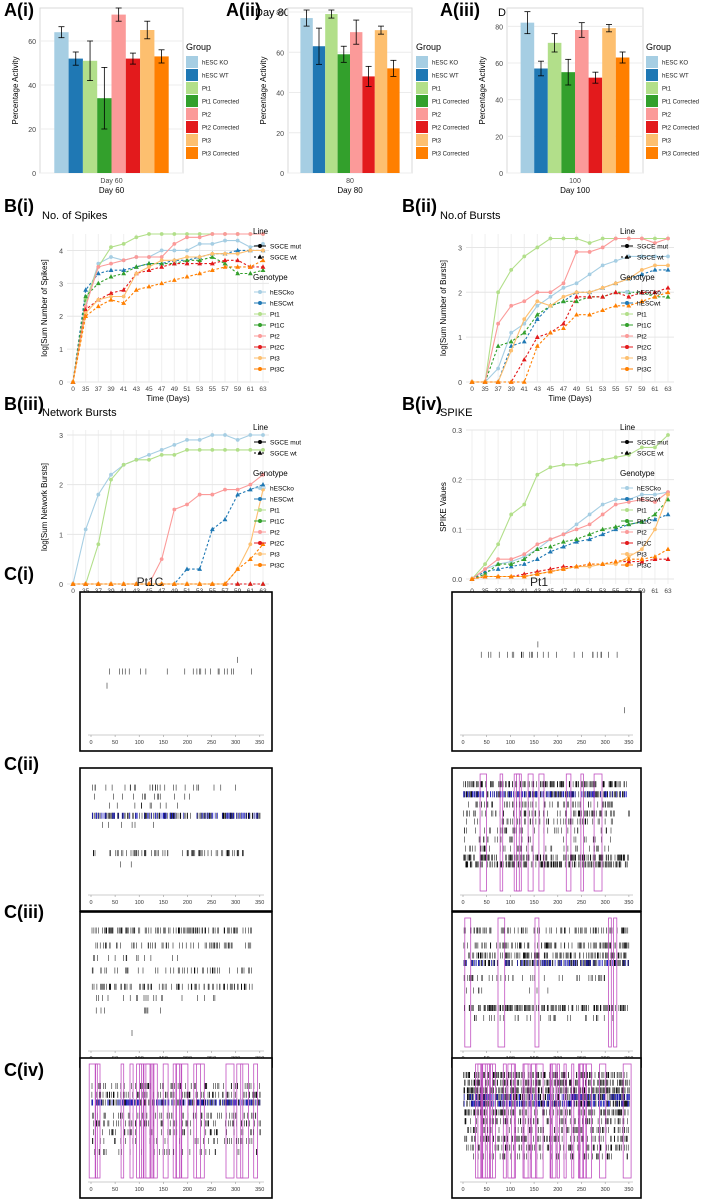 Image resolution: width=704 pixels, height=1202 pixels. What do you see at coordinates (422, 101) in the screenshot?
I see `legend-key-pt1-corrected` at bounding box center [422, 101].